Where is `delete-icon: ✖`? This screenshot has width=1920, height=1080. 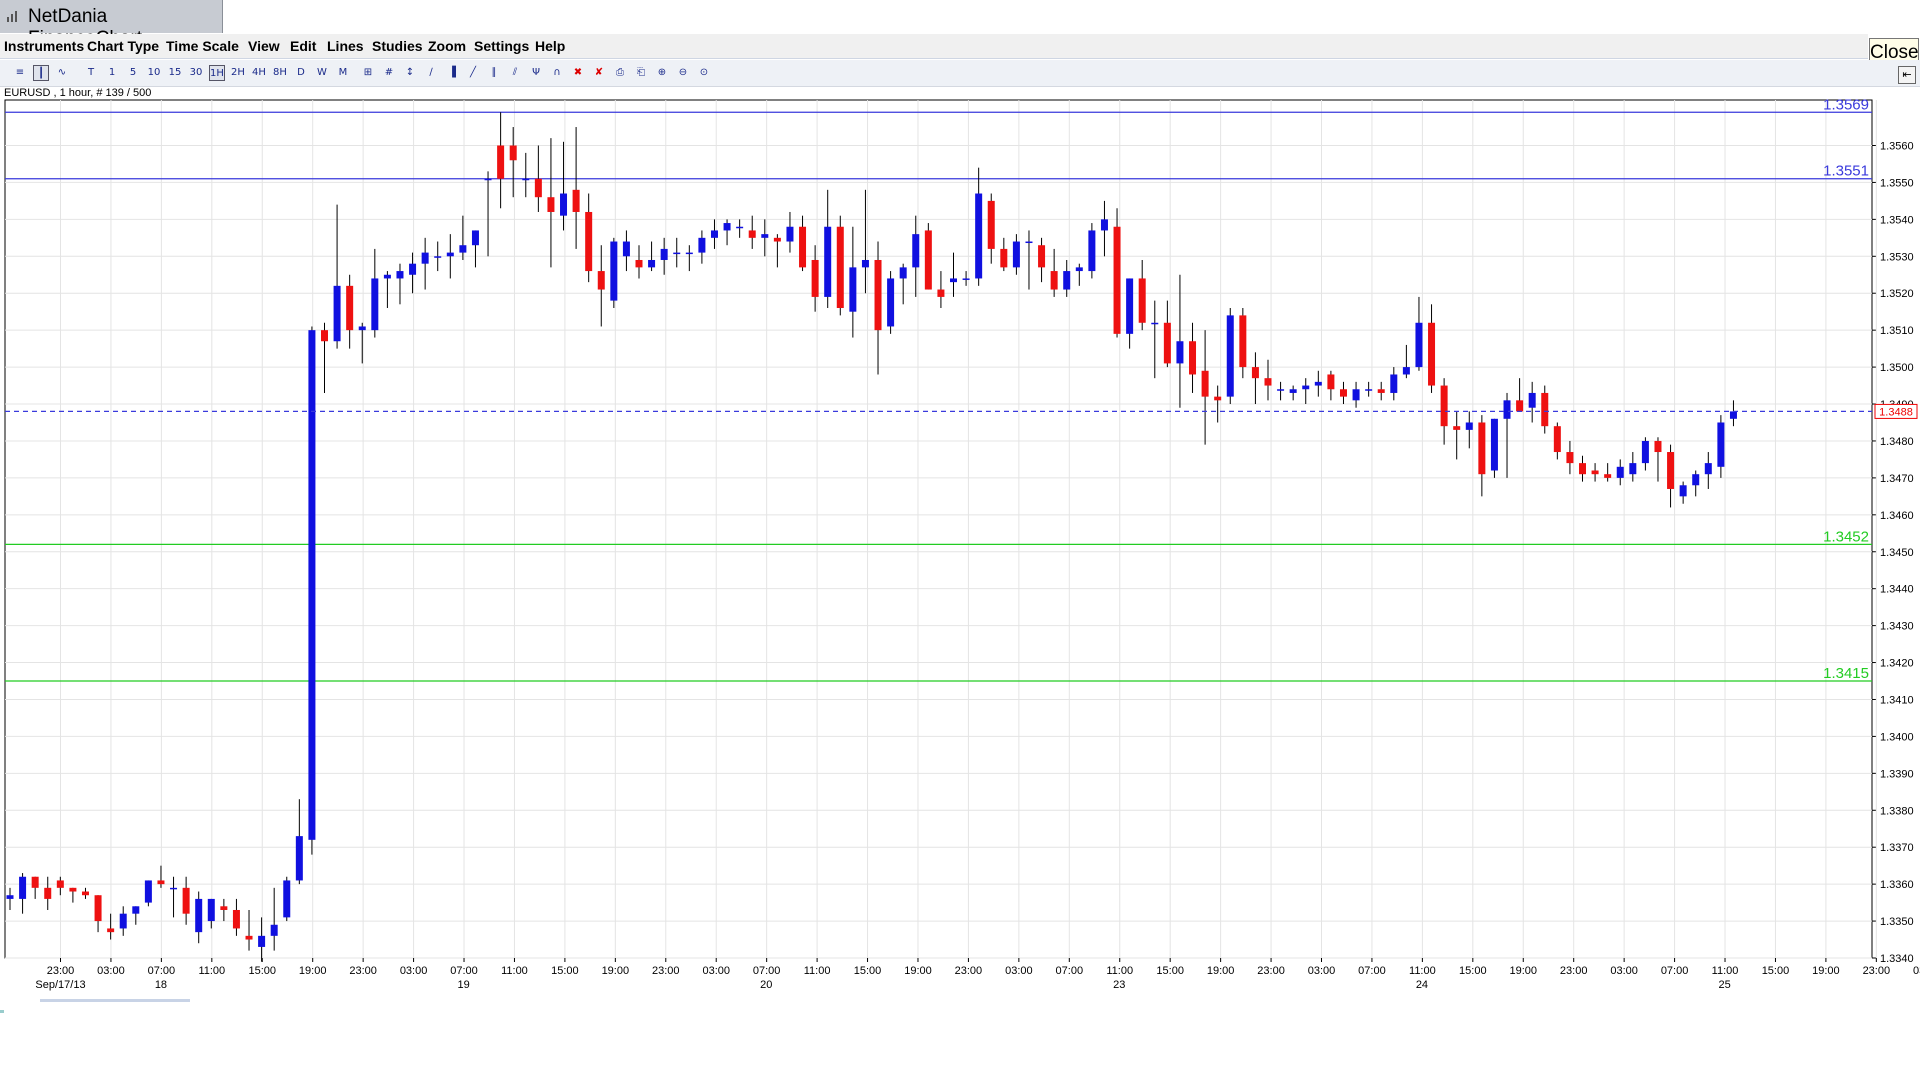
delete-icon: ✖ is located at coordinates (578, 72).